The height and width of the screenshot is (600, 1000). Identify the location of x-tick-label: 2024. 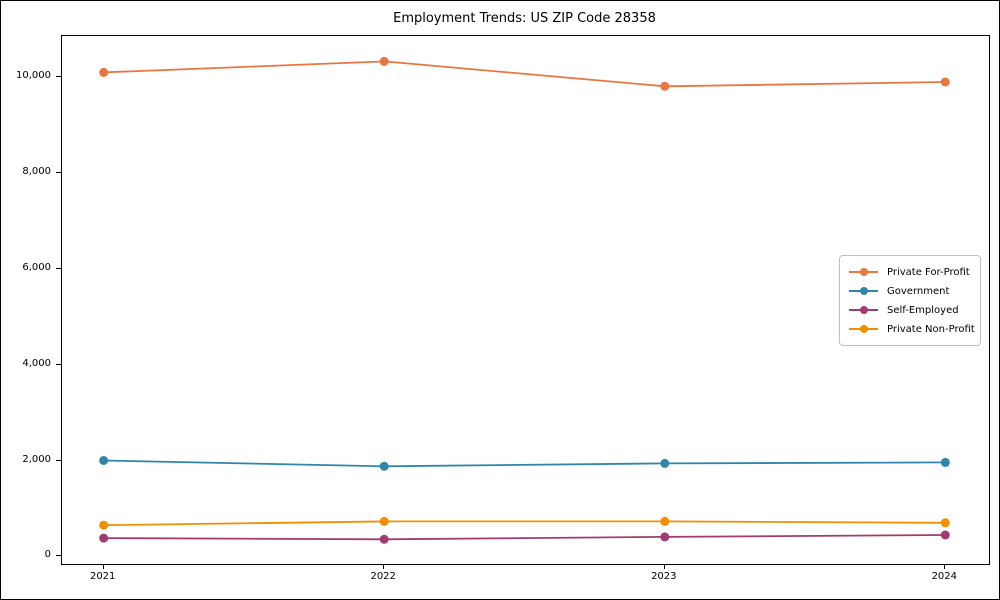
(944, 576).